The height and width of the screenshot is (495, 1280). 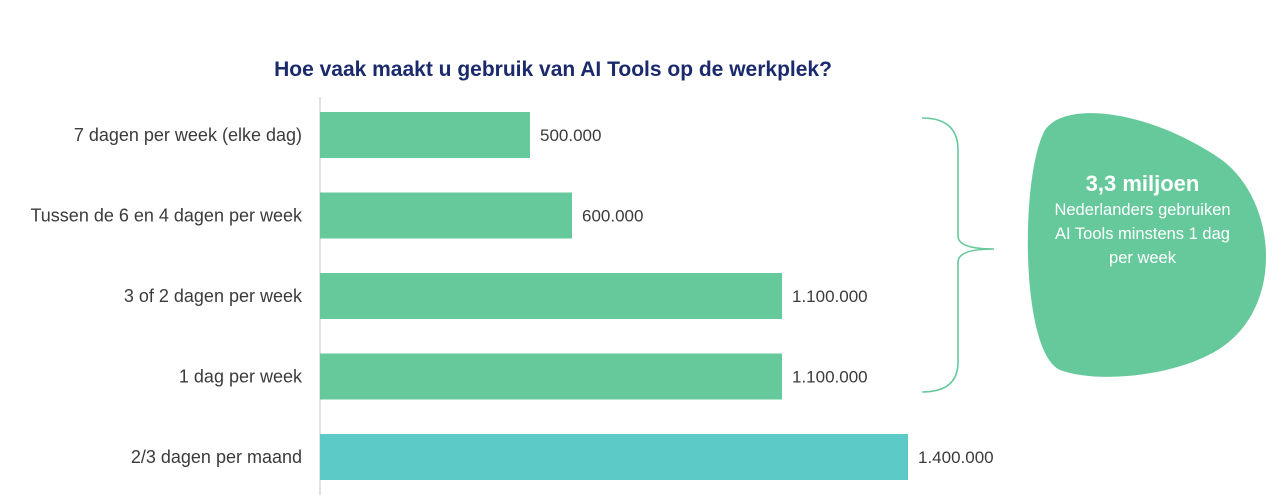 I want to click on callout-line-2: AI Tools minstens 1 dag, so click(x=1142, y=234).